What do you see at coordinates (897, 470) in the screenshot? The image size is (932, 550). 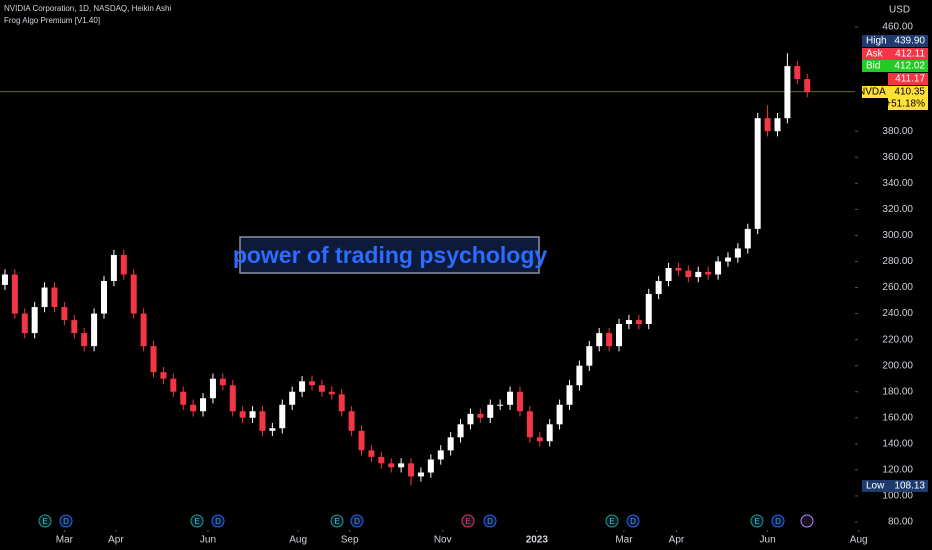 I see `y-tick-label: 120.00` at bounding box center [897, 470].